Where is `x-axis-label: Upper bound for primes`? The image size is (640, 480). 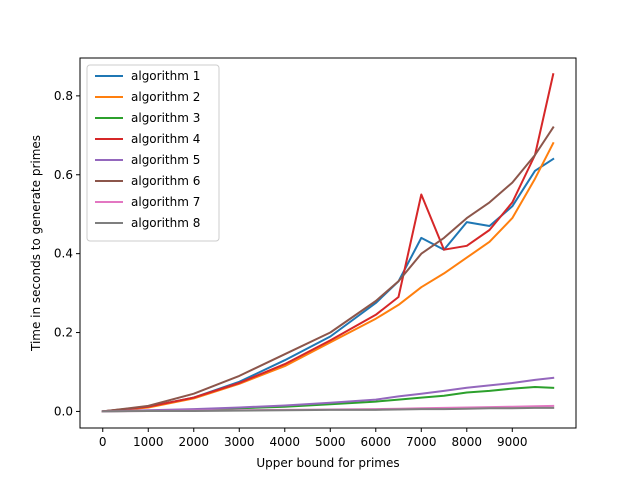 x-axis-label: Upper bound for primes is located at coordinates (327, 463).